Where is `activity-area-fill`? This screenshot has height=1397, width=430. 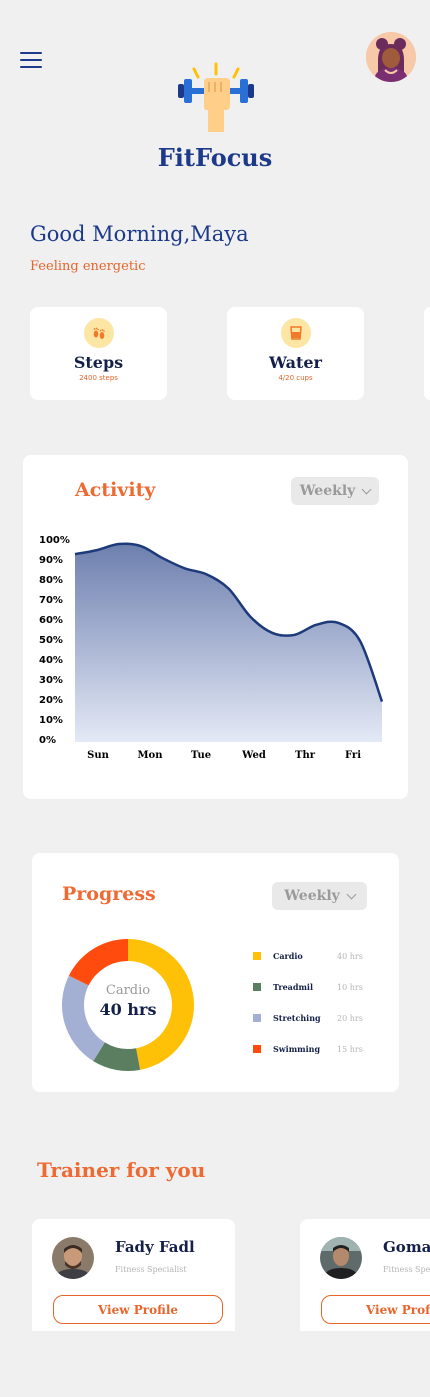 activity-area-fill is located at coordinates (228, 642).